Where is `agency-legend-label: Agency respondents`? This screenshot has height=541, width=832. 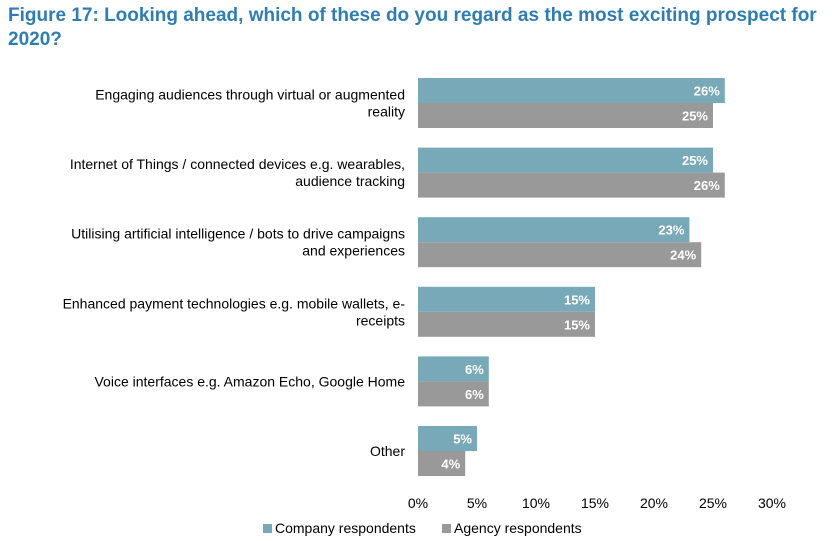
agency-legend-label: Agency respondents is located at coordinates (518, 528).